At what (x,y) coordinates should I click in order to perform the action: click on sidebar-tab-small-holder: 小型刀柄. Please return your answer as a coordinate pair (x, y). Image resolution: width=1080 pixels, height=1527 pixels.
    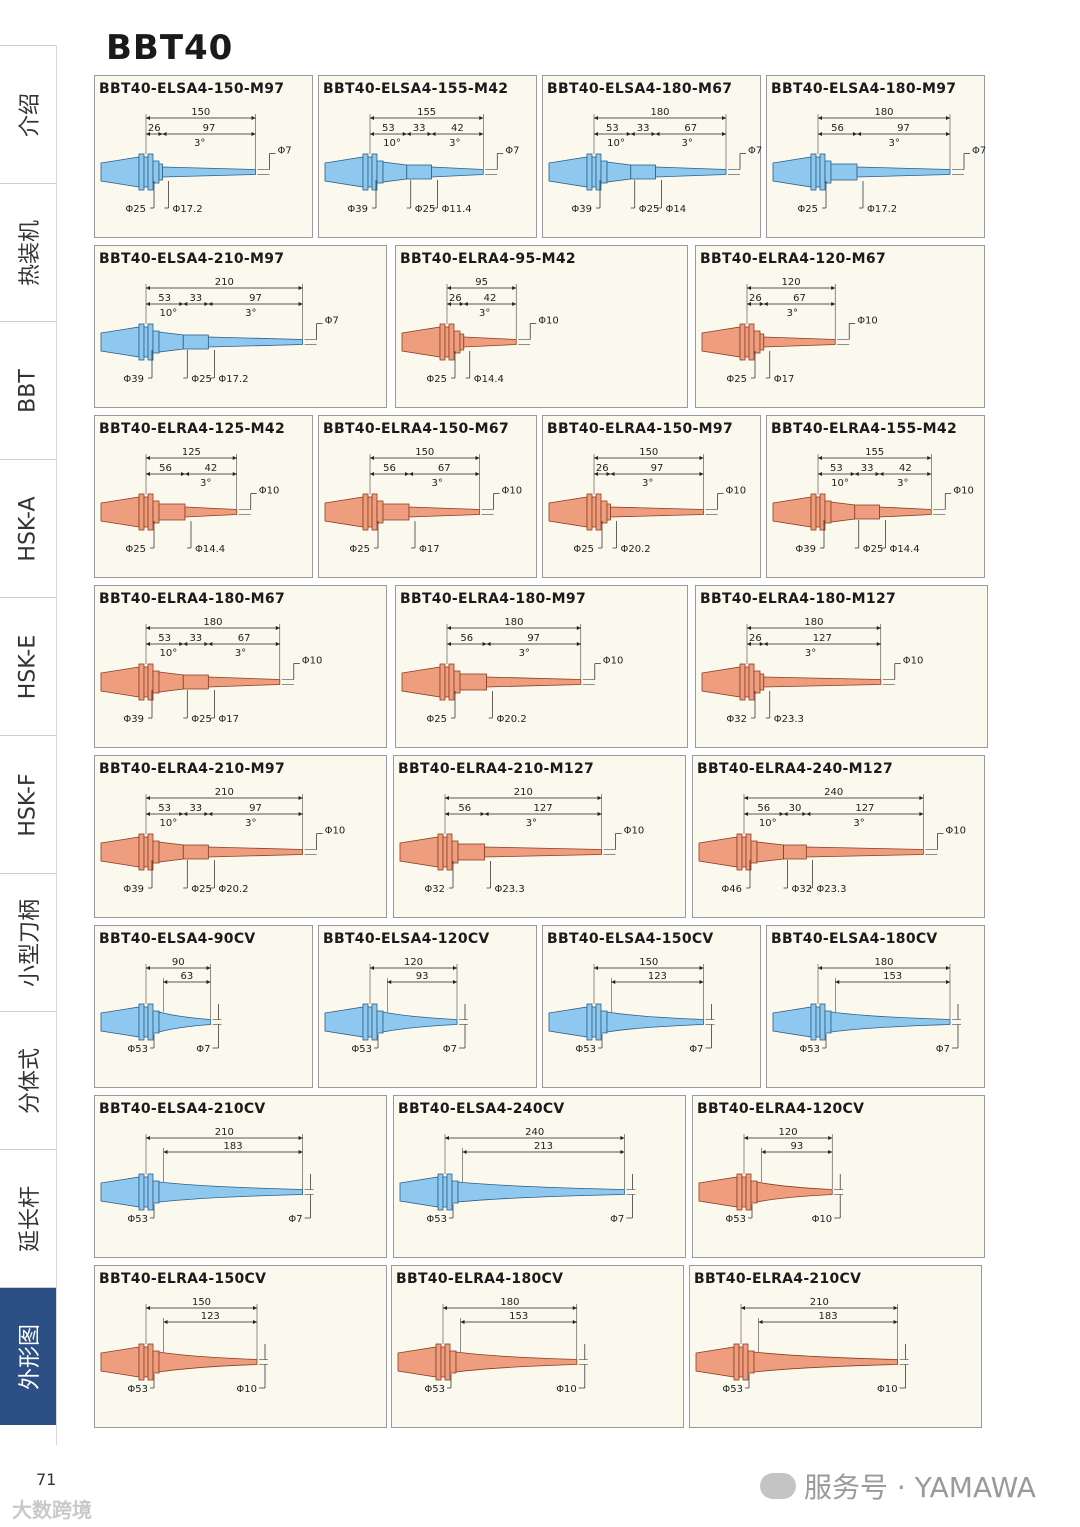
    Looking at the image, I should click on (28, 942).